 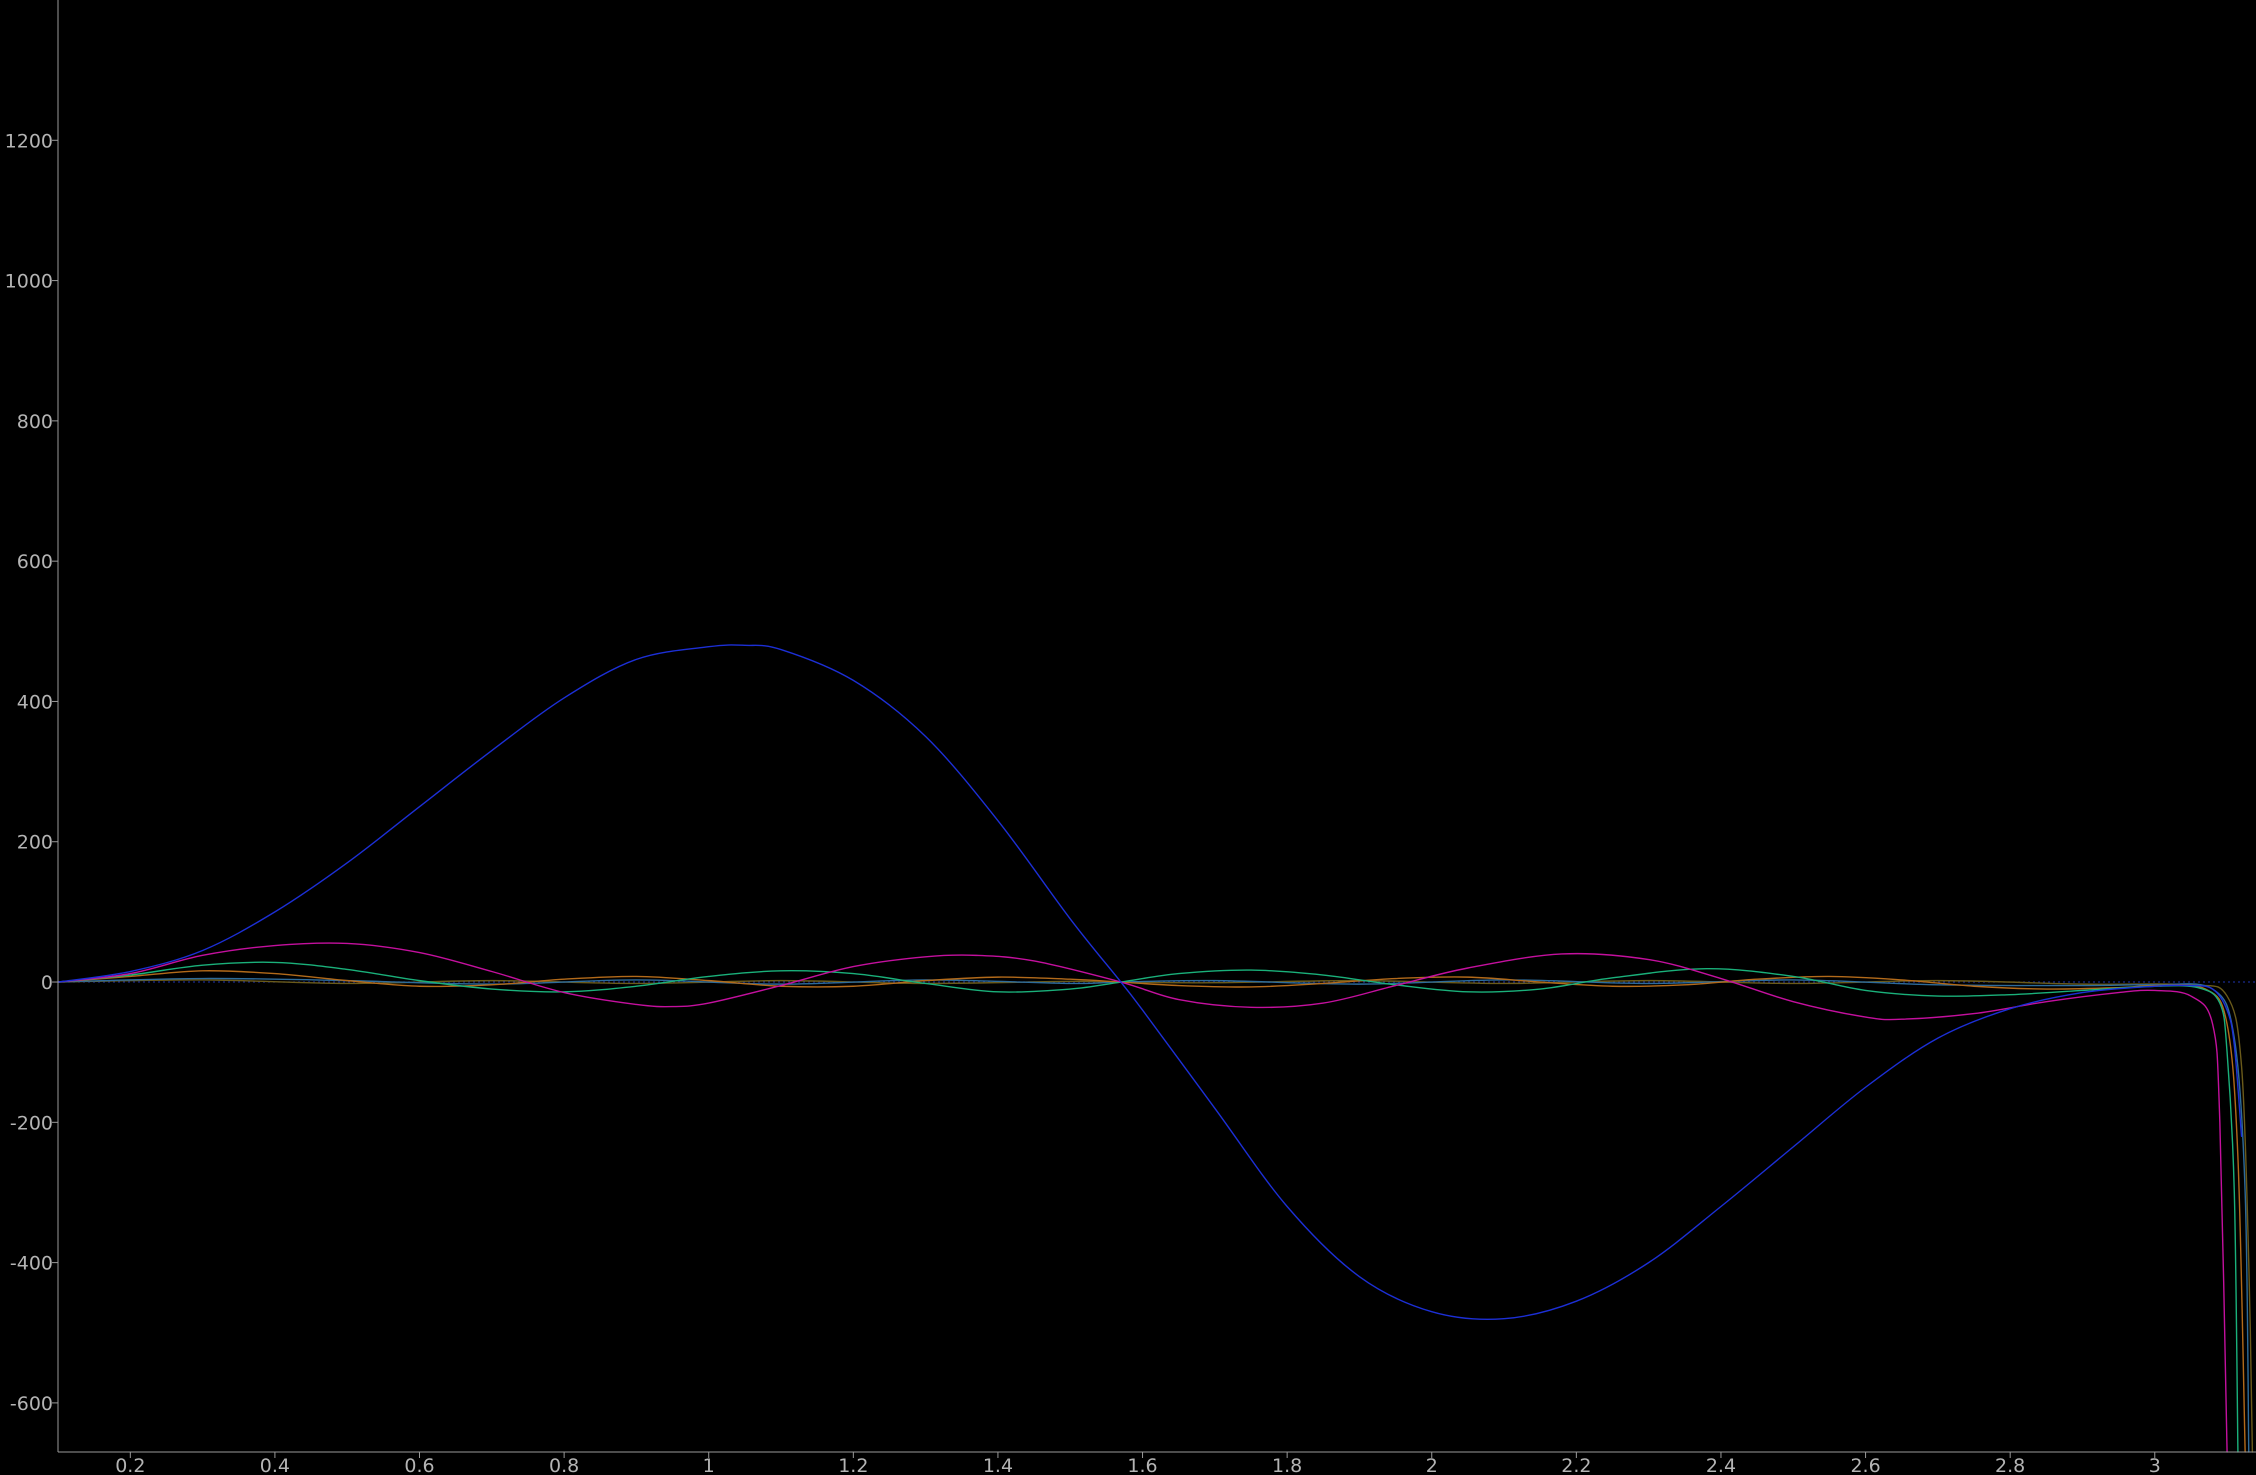 What do you see at coordinates (419, 1465) in the screenshot?
I see `x-tick-label: 0.6` at bounding box center [419, 1465].